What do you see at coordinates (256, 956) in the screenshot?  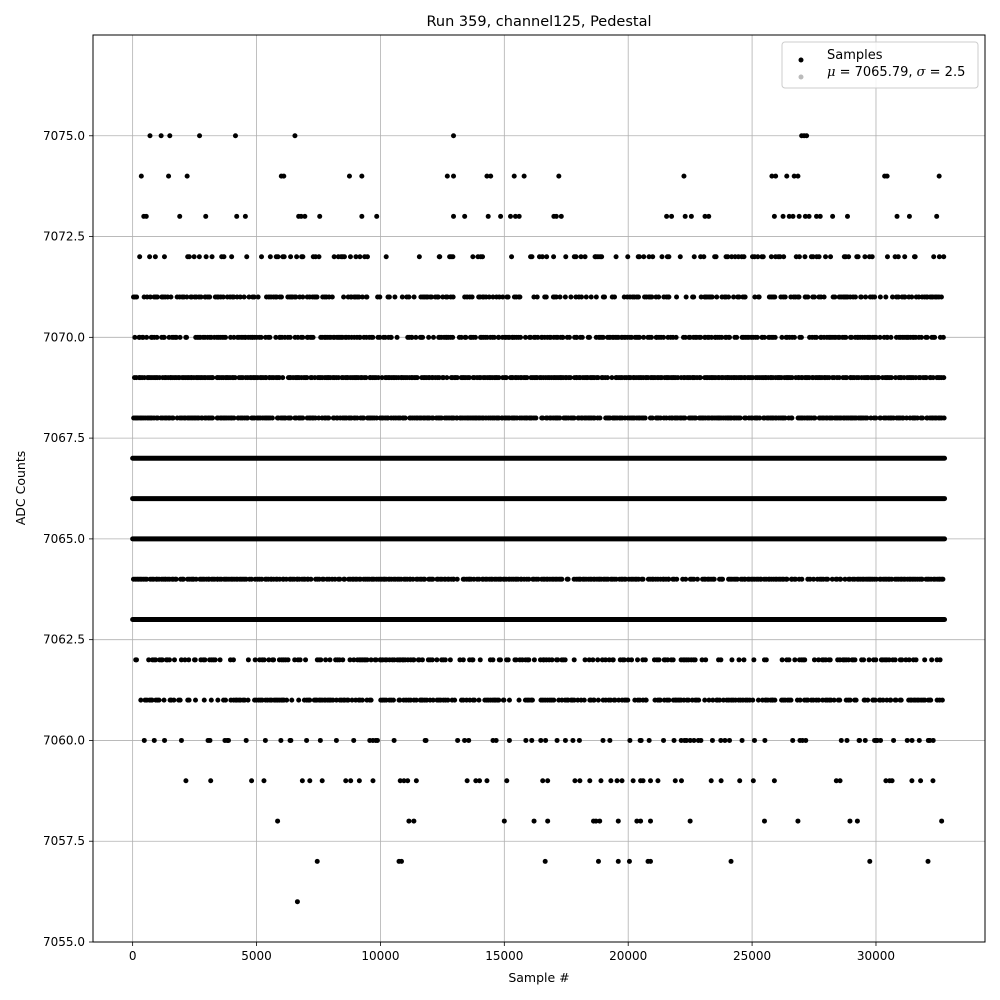 I see `x-tick-label: 5000` at bounding box center [256, 956].